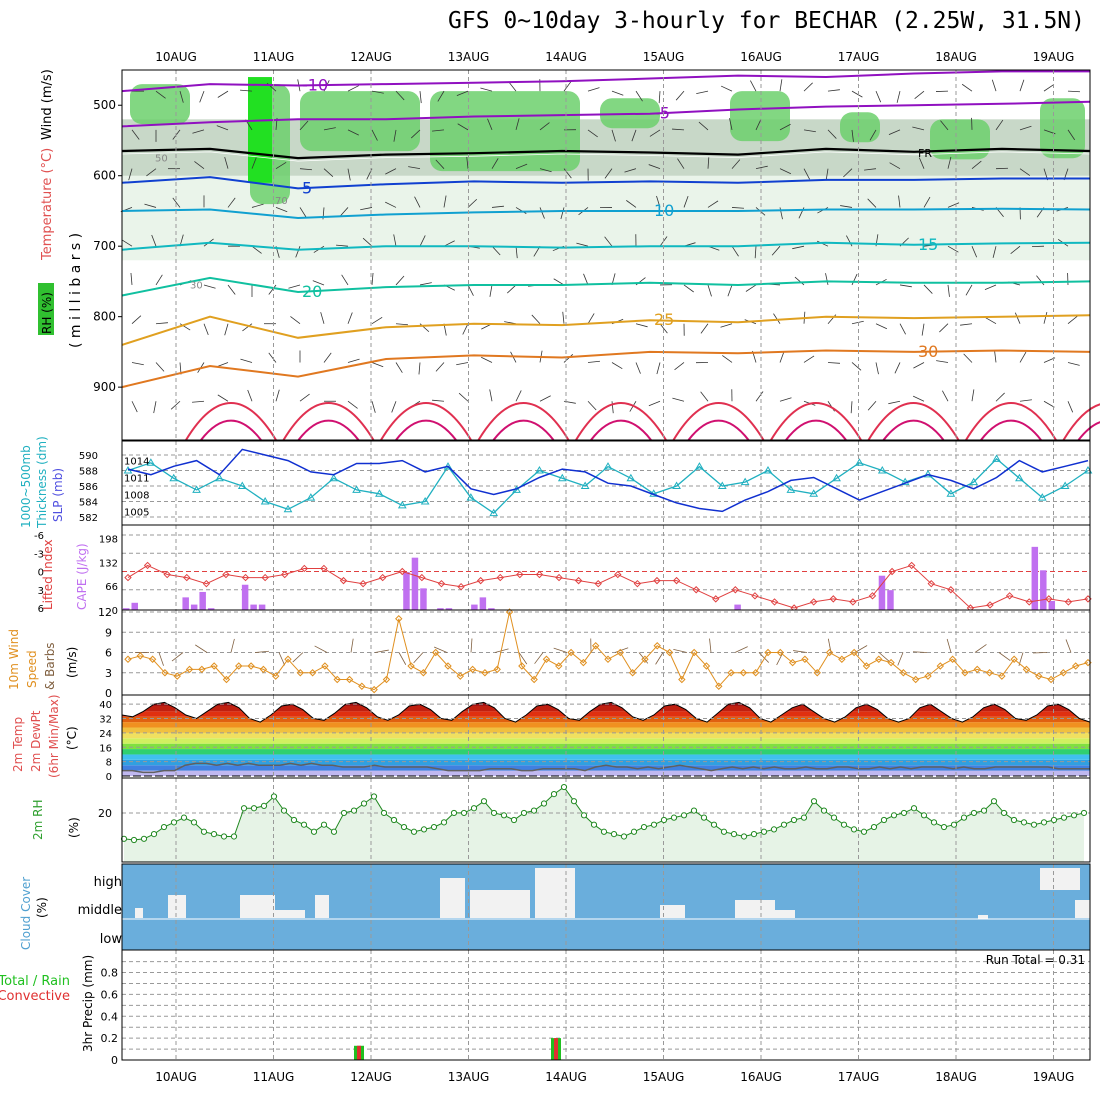  What do you see at coordinates (108, 540) in the screenshot?
I see `cape-tick-0: 198` at bounding box center [108, 540].